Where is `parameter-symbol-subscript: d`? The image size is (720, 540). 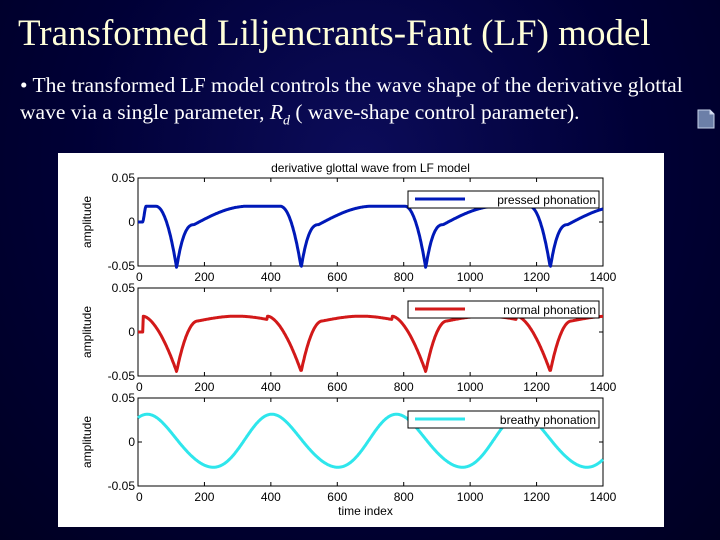
parameter-symbol-subscript: d is located at coordinates (286, 121).